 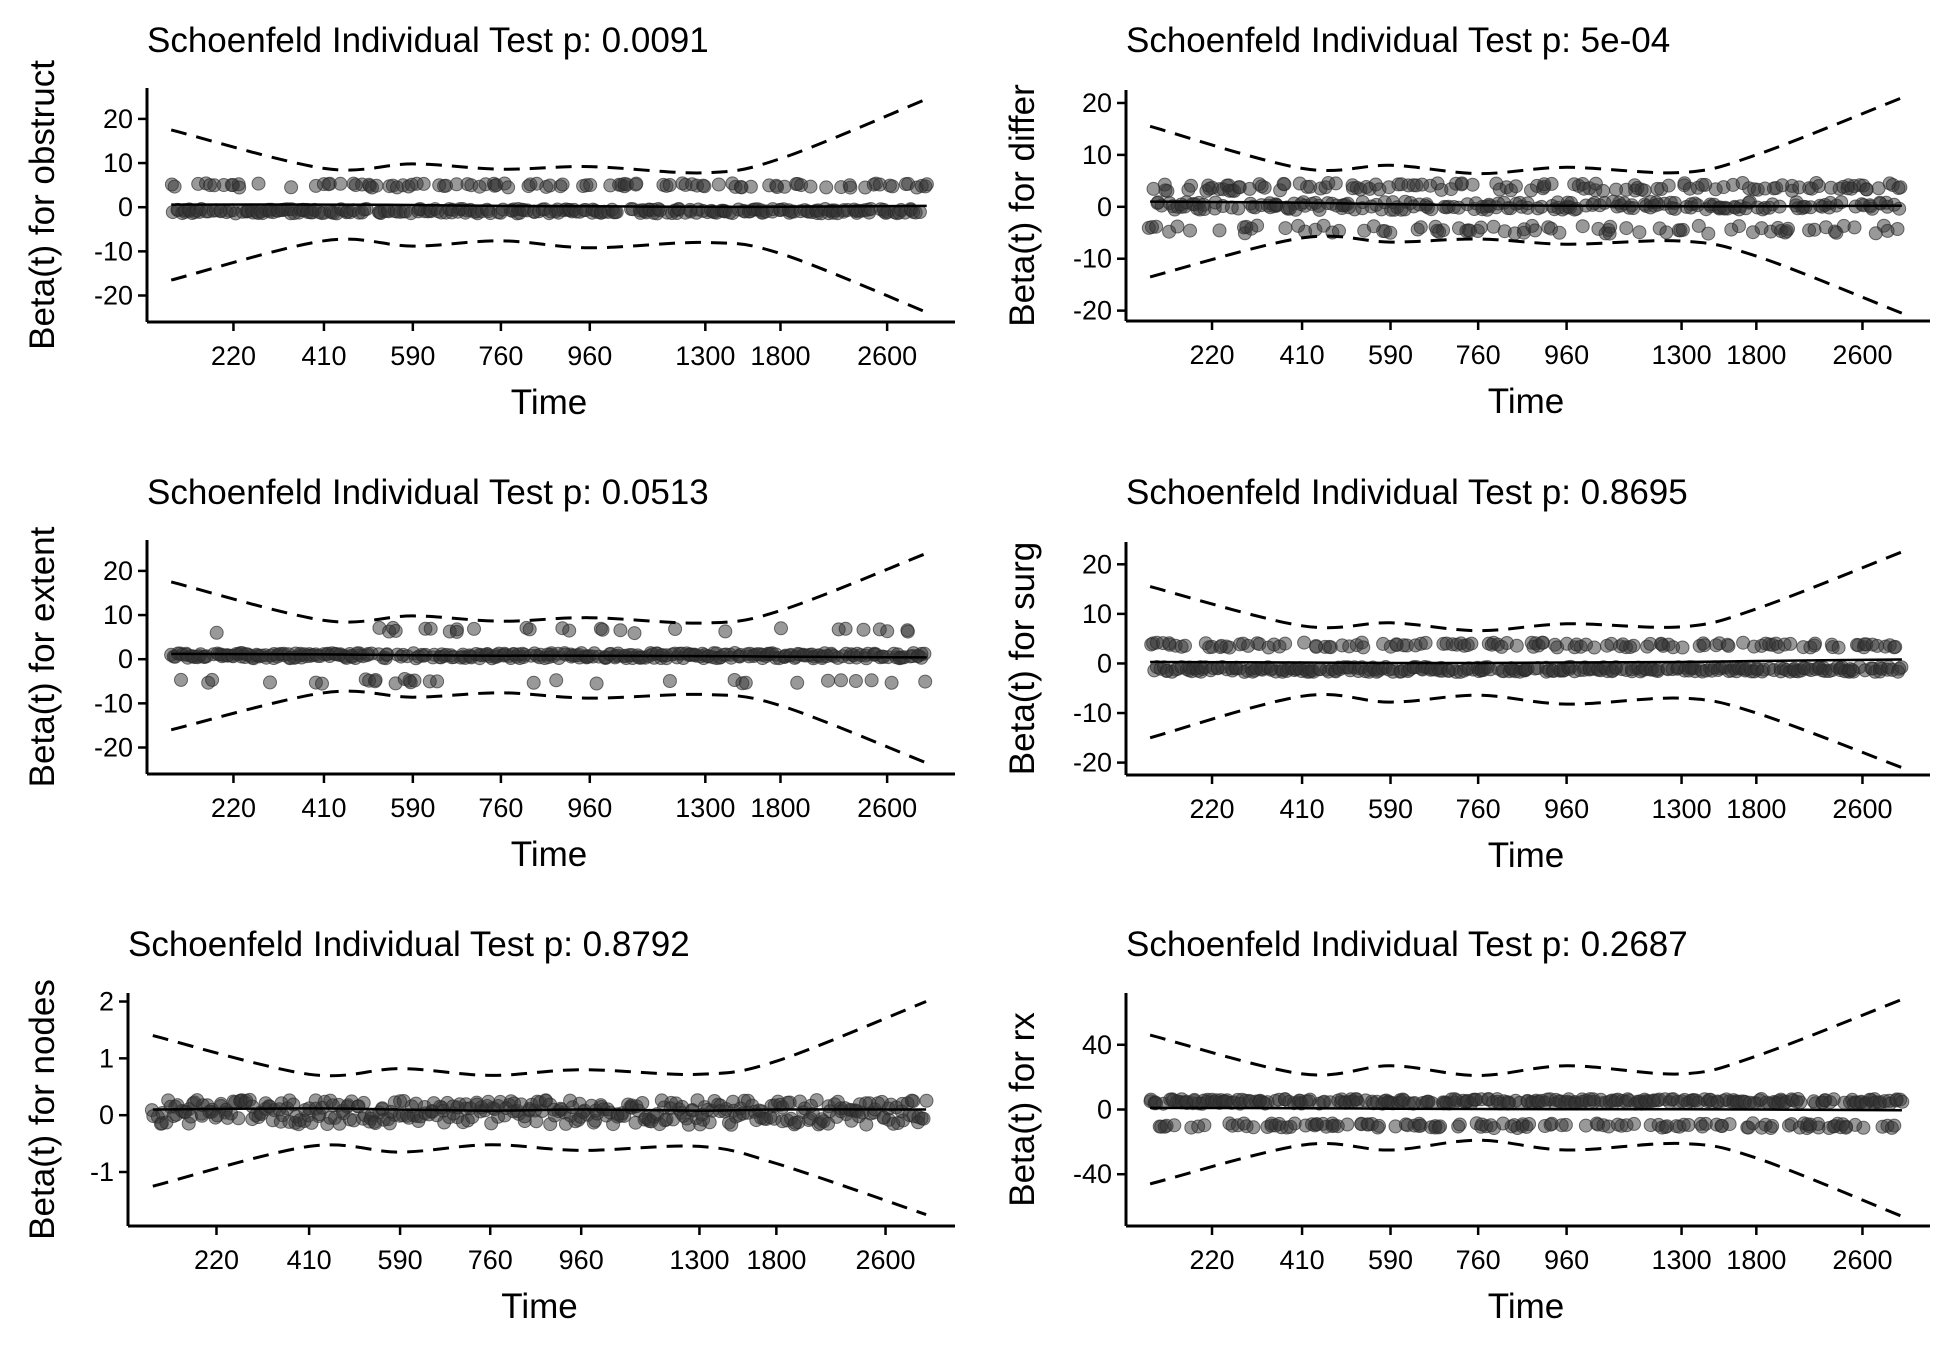 What do you see at coordinates (1398, 40) in the screenshot?
I see `panel-title: Schoenfeld Individual Test p: 5e-04` at bounding box center [1398, 40].